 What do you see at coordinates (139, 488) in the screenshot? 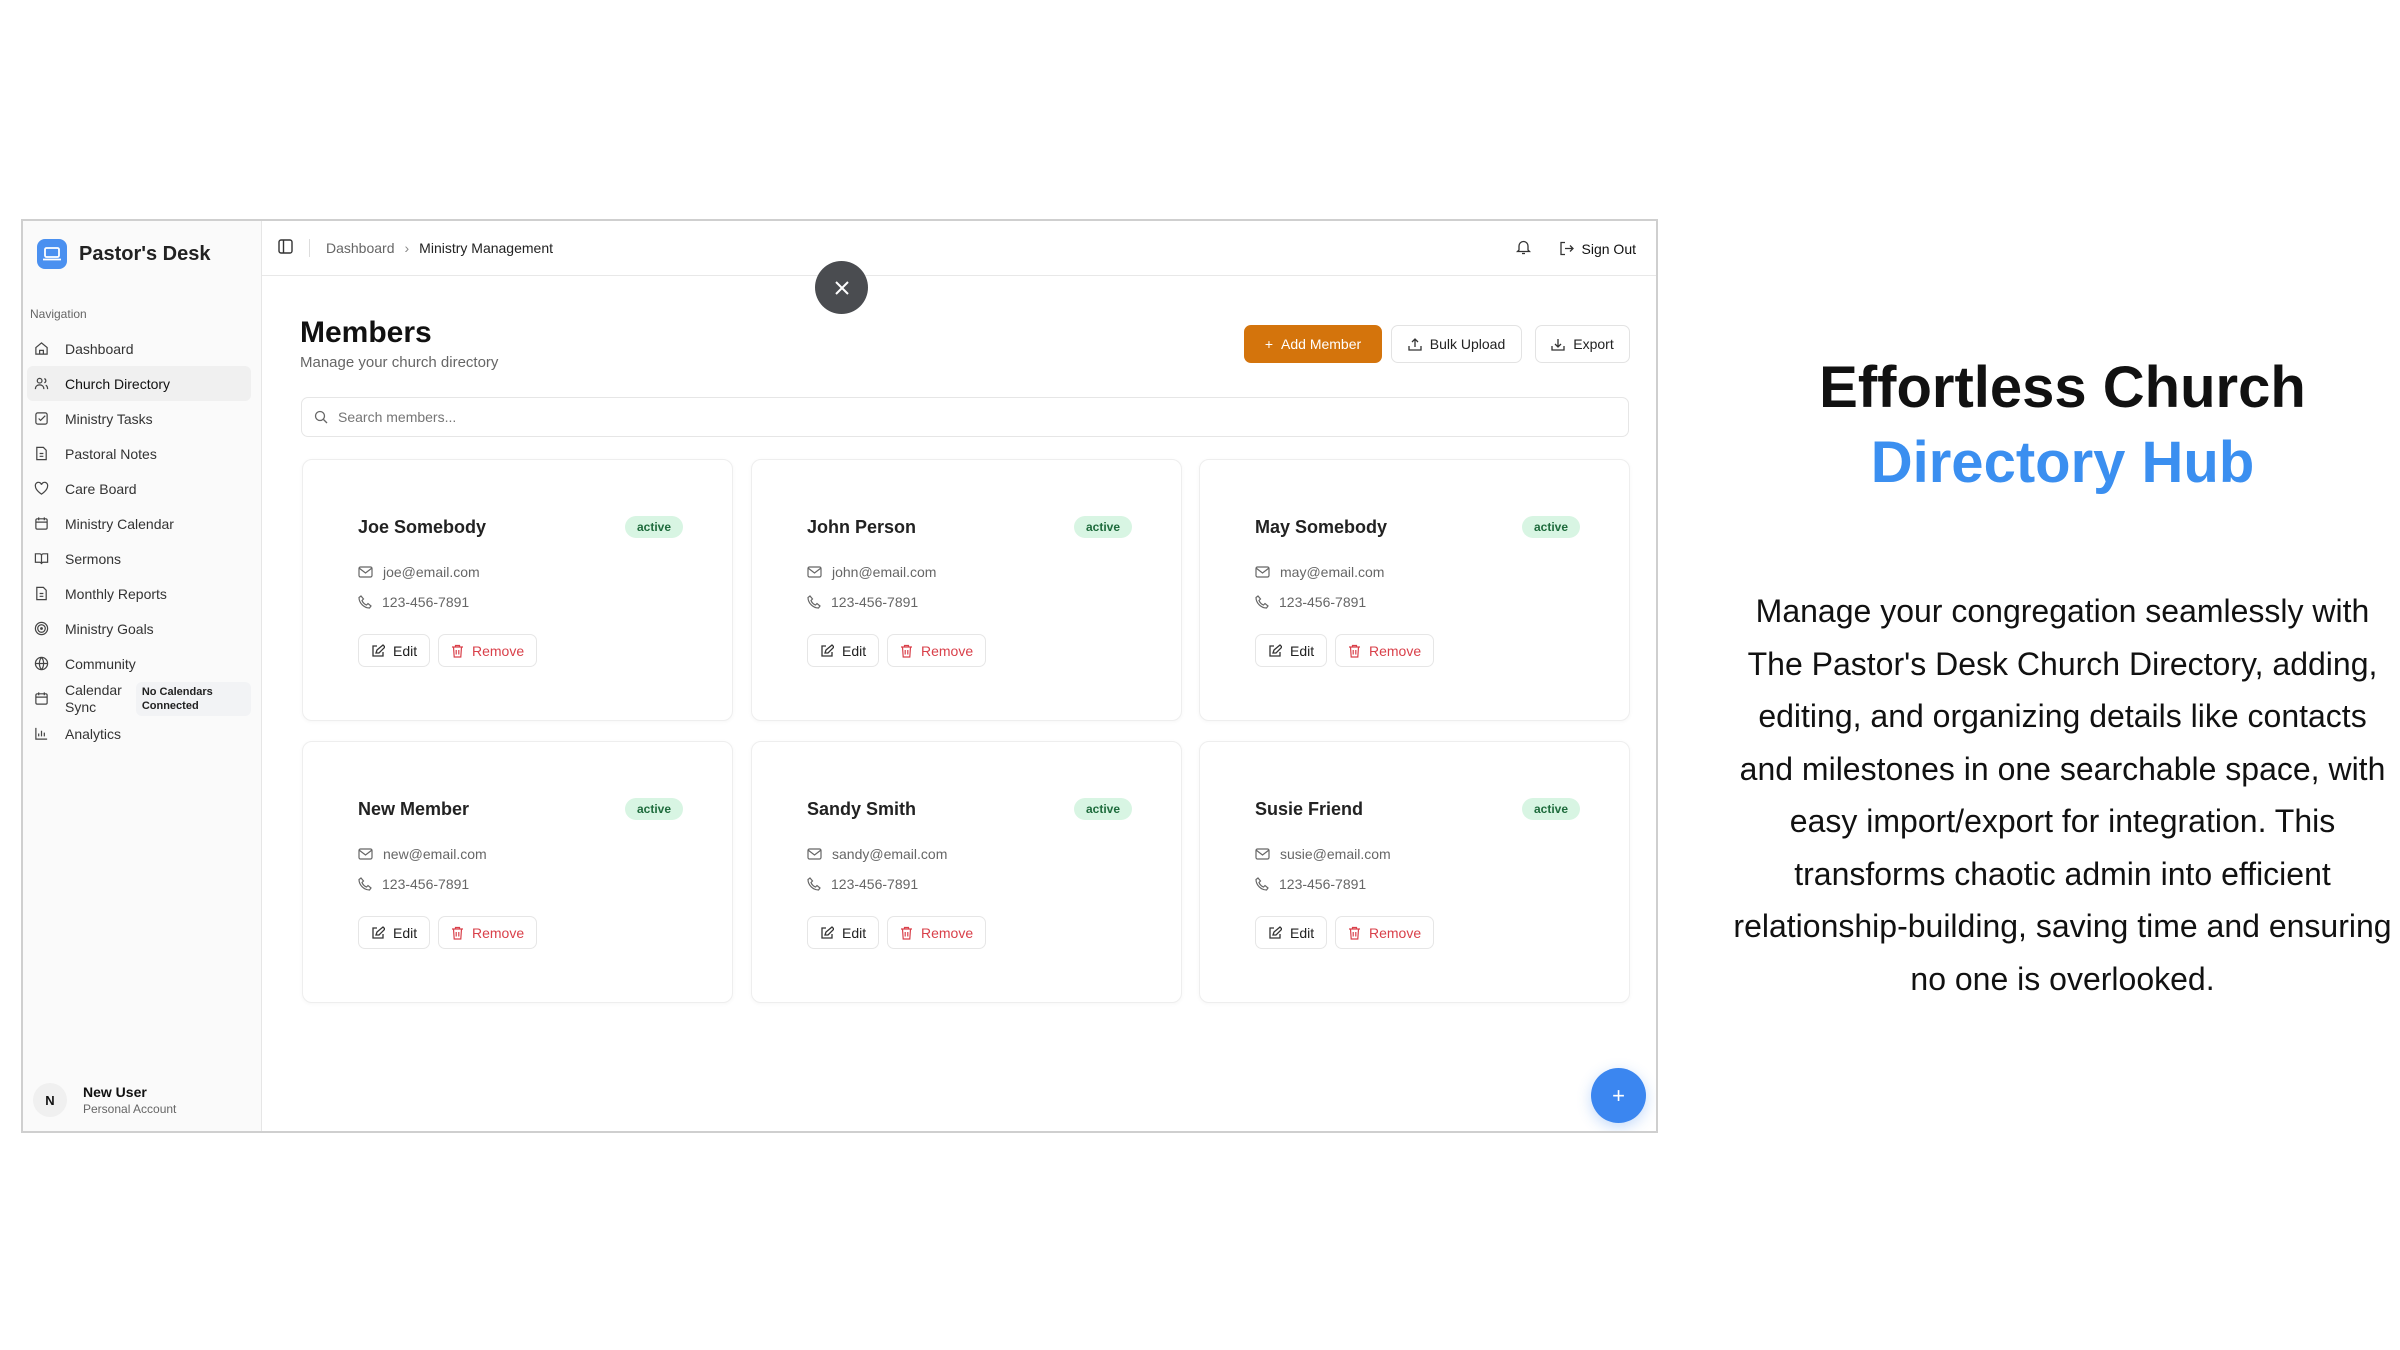
I see `sidebar-item-care-board: Care Board` at bounding box center [139, 488].